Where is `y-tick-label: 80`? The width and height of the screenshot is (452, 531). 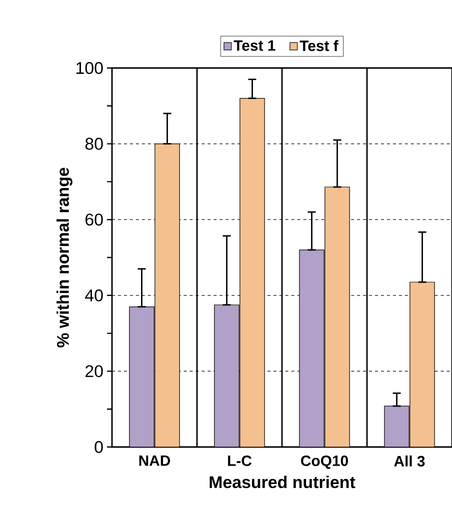 y-tick-label: 80 is located at coordinates (94, 144).